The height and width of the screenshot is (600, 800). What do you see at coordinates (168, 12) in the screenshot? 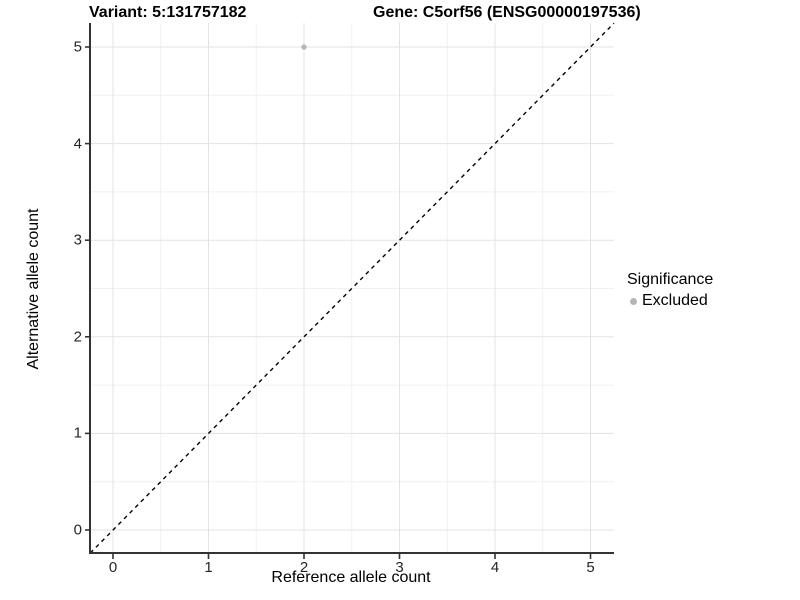
I see `plot-title-variant: Variant: 5:131757182` at bounding box center [168, 12].